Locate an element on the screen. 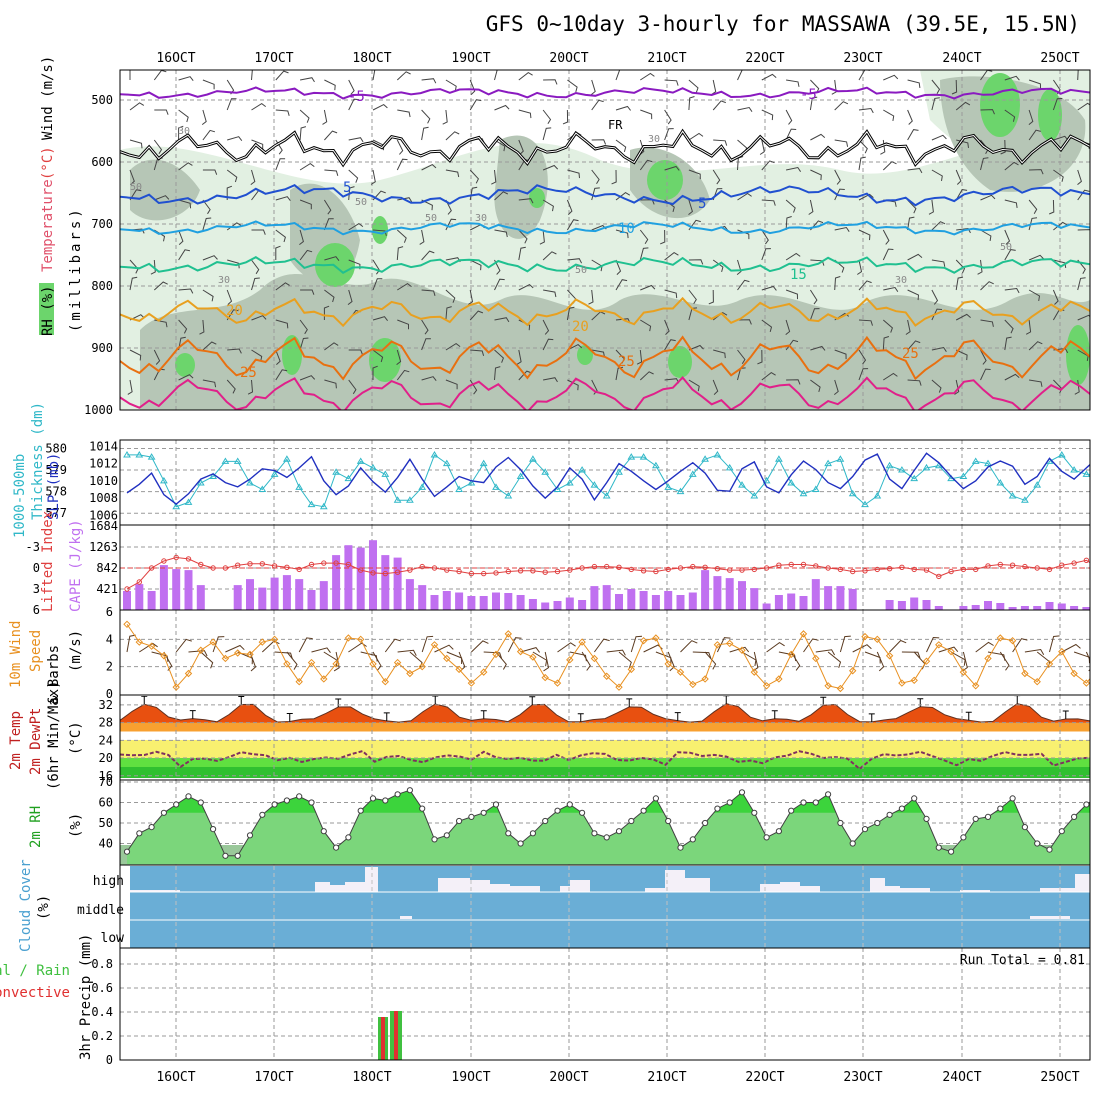 This screenshot has width=1100, height=1100. wind10m-frame is located at coordinates (605, 652).